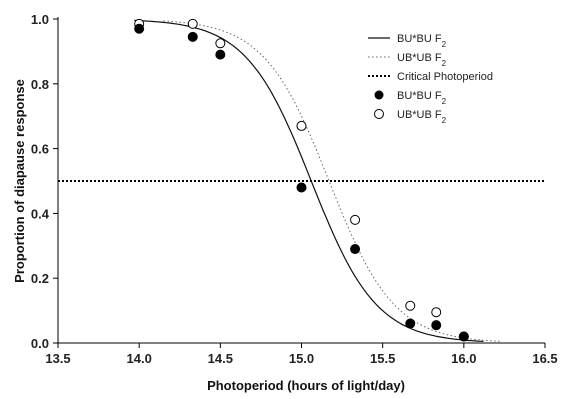 The width and height of the screenshot is (563, 399). What do you see at coordinates (40, 149) in the screenshot?
I see `y-tick-label: 0.6` at bounding box center [40, 149].